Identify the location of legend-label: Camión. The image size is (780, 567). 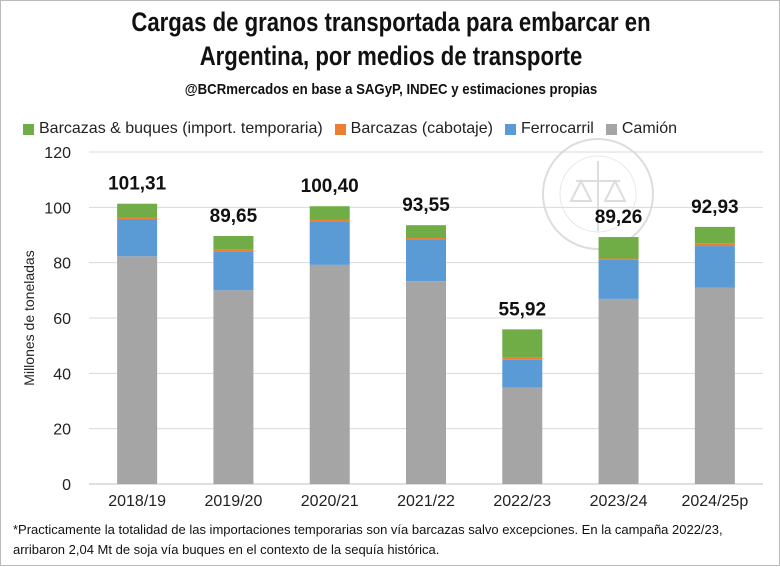
(649, 128).